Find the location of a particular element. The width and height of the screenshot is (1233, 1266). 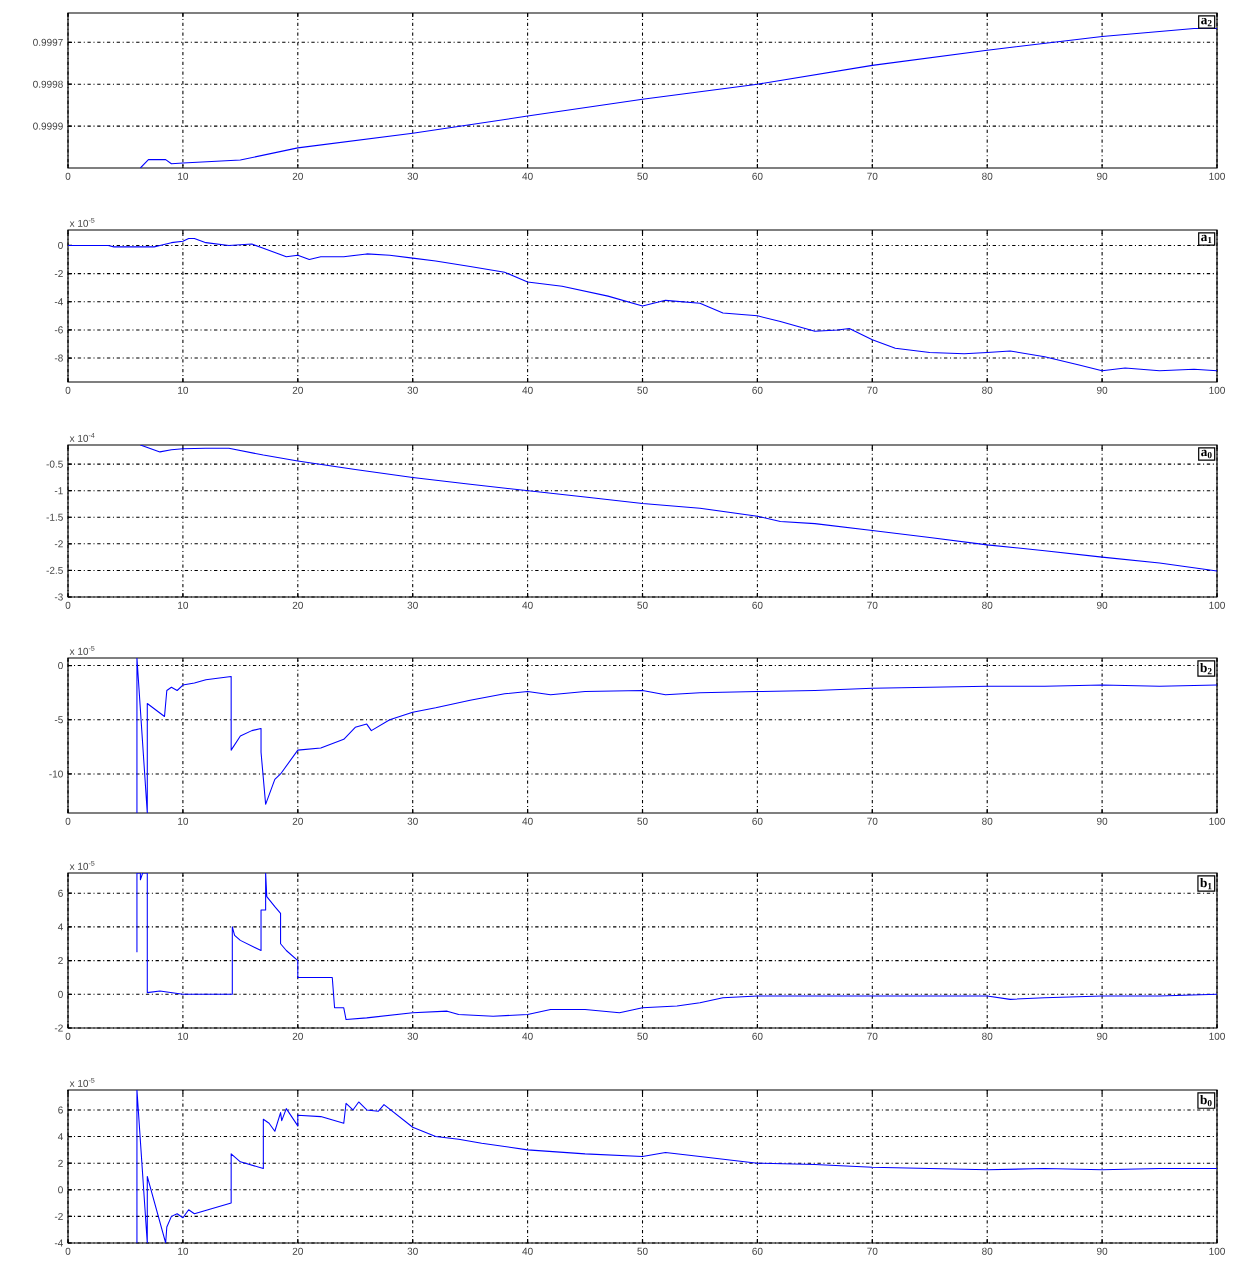

text: x 10$^{-4}$ is located at coordinates (82, 437).